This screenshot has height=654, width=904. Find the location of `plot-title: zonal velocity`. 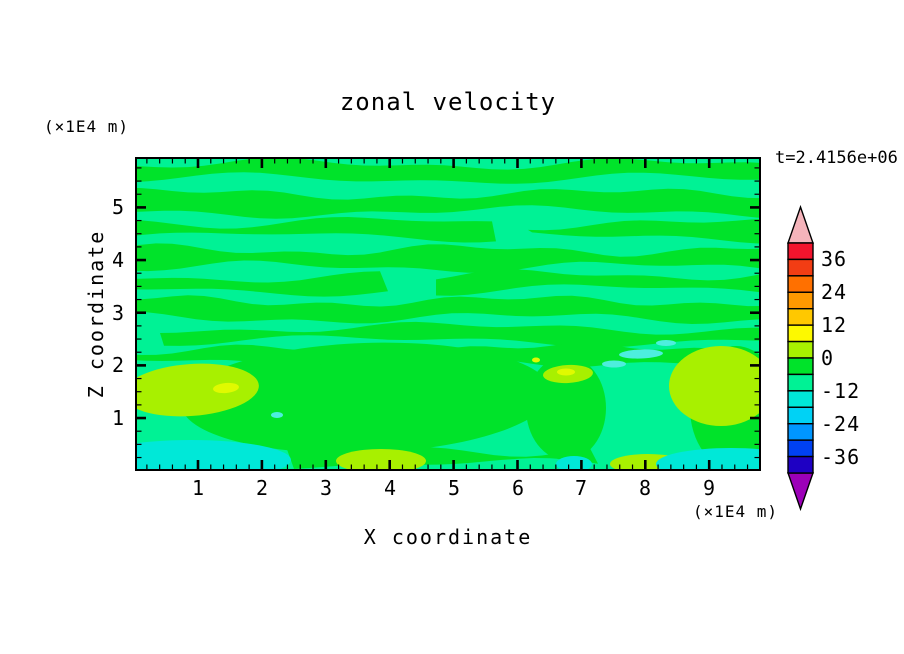

plot-title: zonal velocity is located at coordinates (448, 102).